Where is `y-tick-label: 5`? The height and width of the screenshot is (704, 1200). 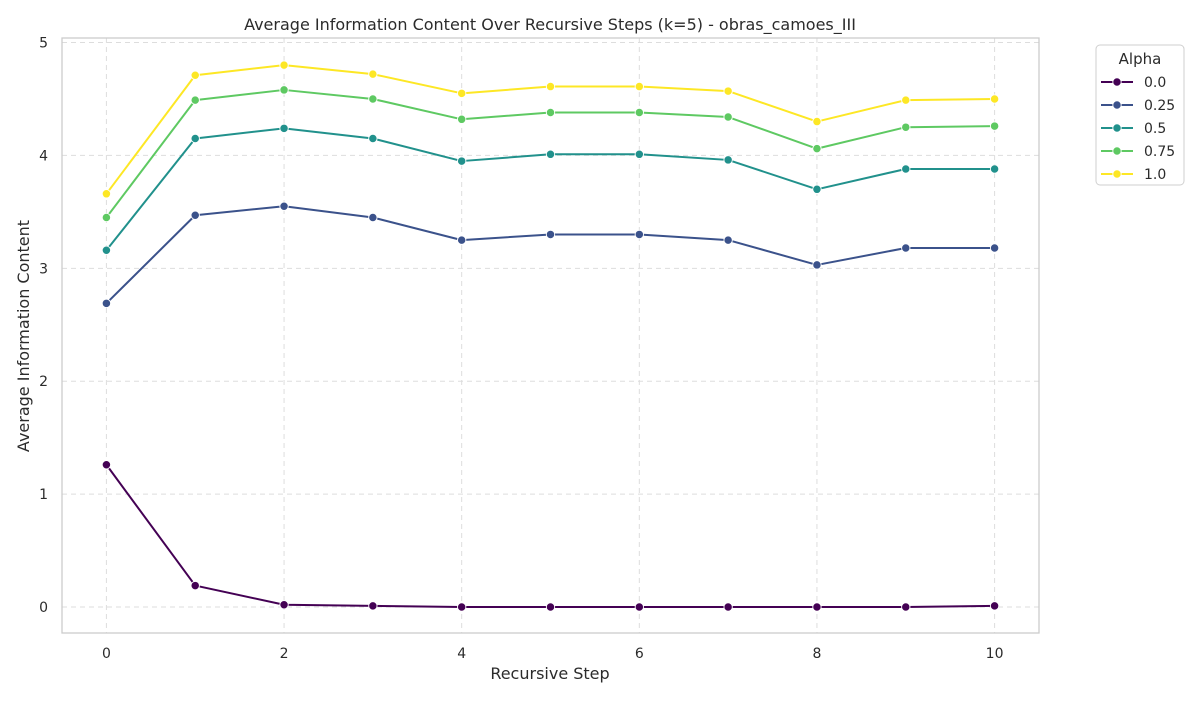
y-tick-label: 5 is located at coordinates (43, 44).